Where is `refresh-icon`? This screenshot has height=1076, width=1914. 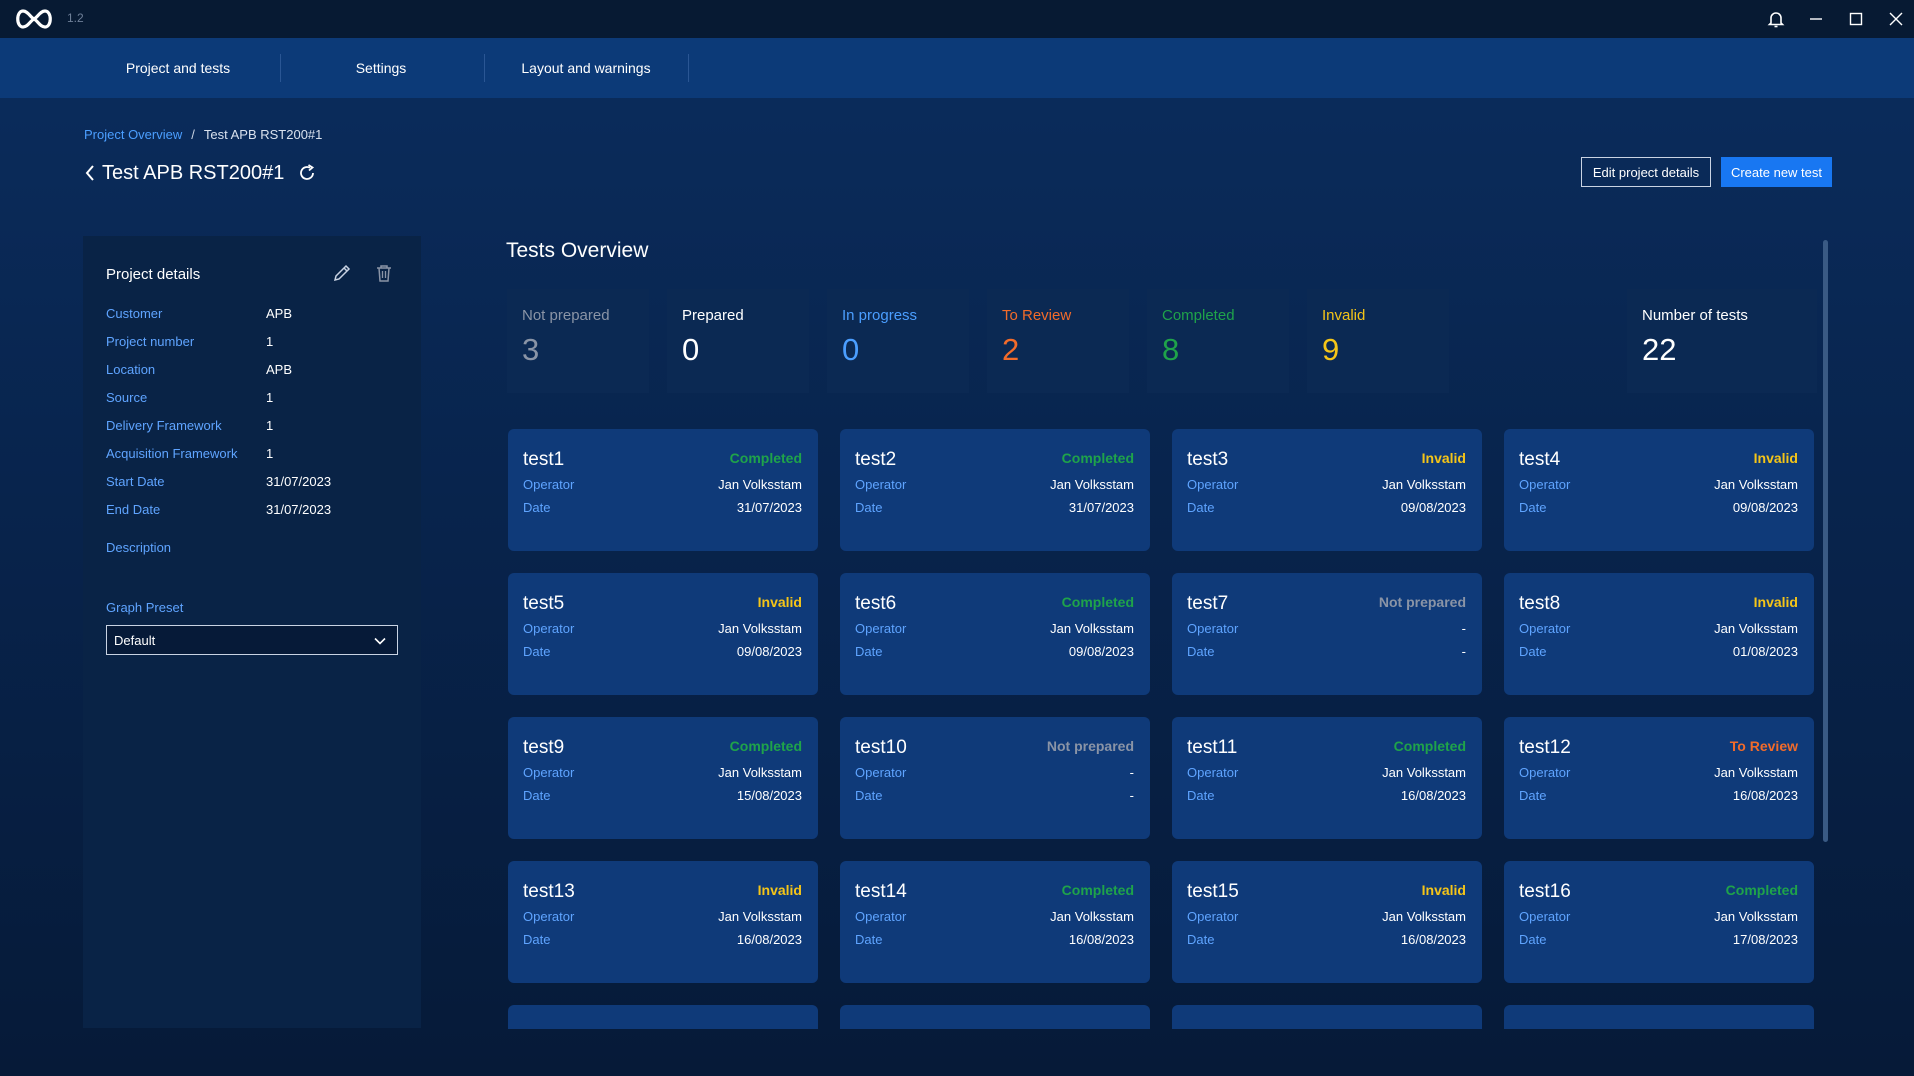
refresh-icon is located at coordinates (307, 173).